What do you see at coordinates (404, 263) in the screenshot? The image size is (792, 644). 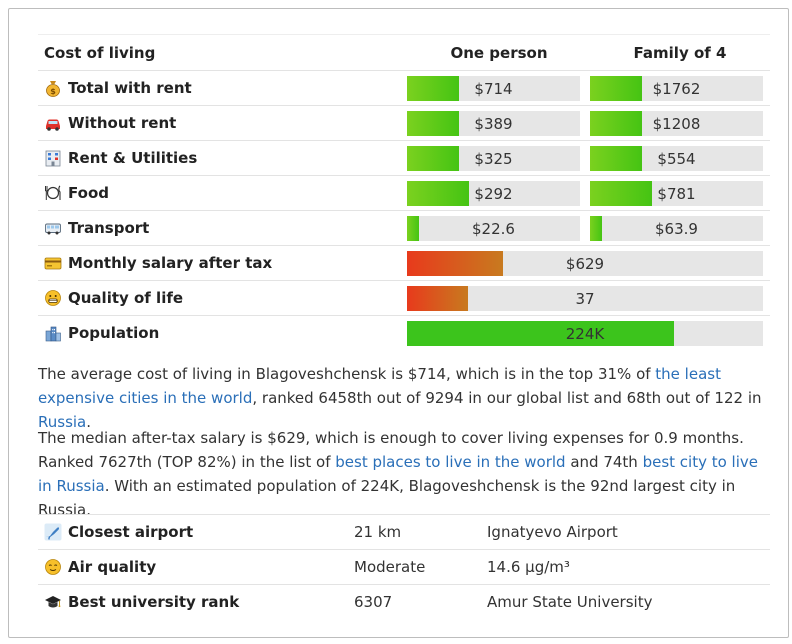 I see `table-row: Monthly salary after tax $629` at bounding box center [404, 263].